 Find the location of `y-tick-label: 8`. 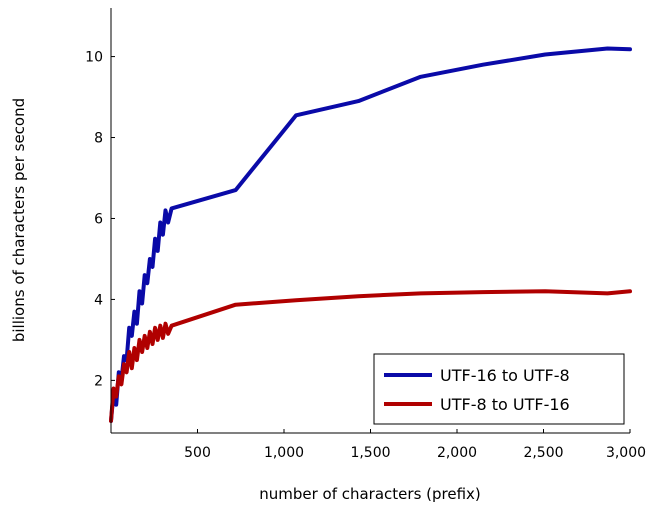

y-tick-label: 8 is located at coordinates (98, 139).